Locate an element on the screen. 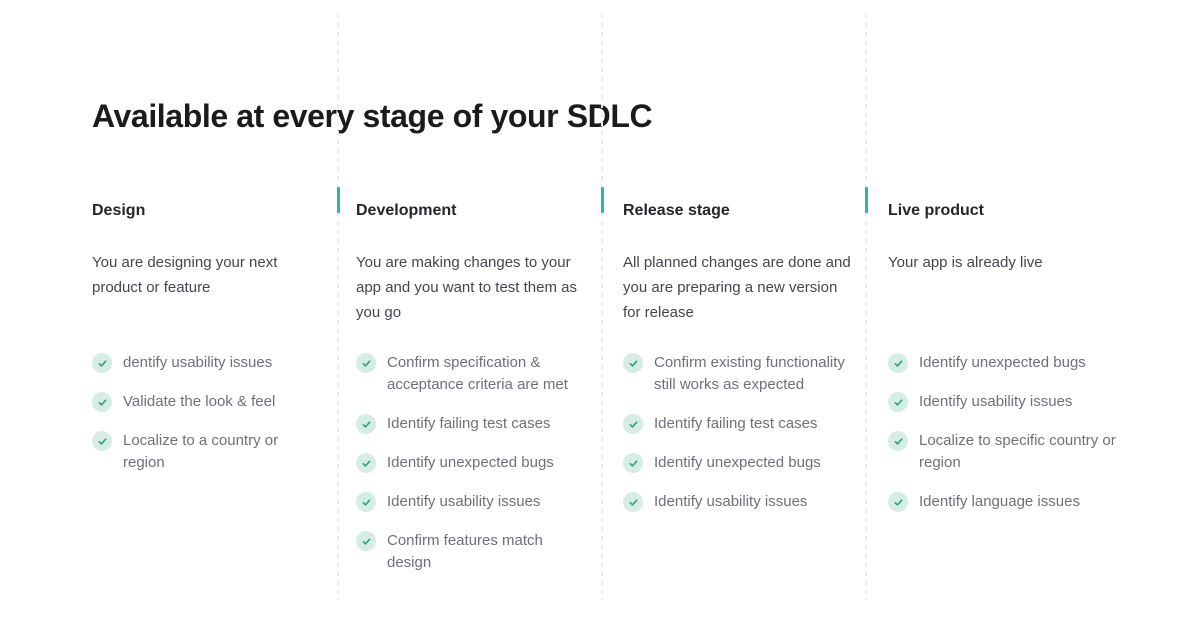 The image size is (1200, 630). checklist-item: Confirm features match design is located at coordinates (462, 552).